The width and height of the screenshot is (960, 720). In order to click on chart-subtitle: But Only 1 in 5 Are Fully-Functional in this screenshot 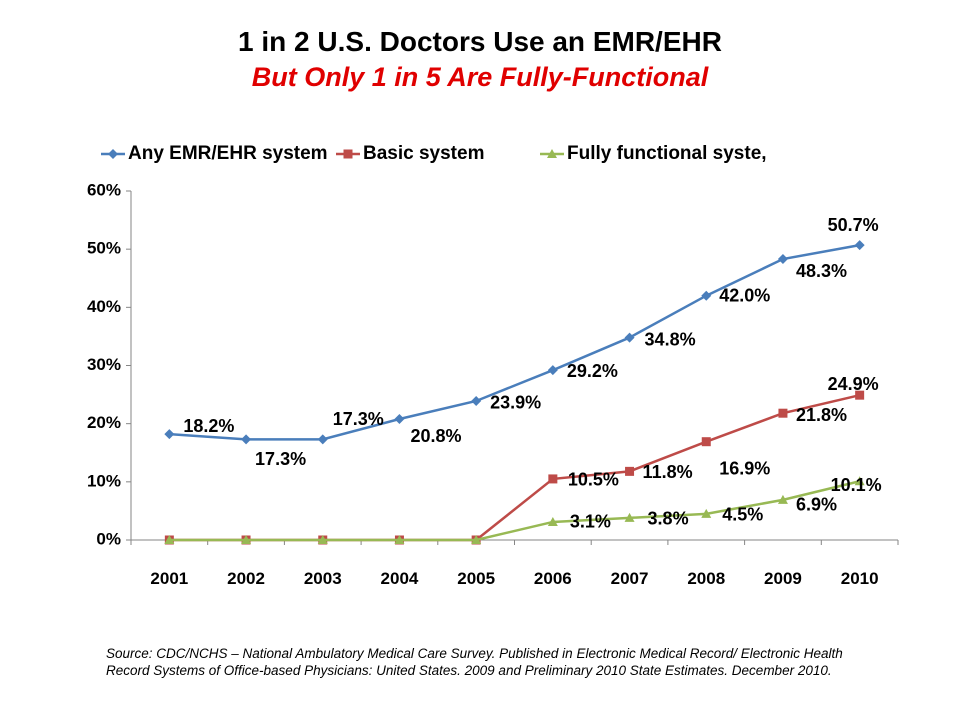, I will do `click(480, 77)`.